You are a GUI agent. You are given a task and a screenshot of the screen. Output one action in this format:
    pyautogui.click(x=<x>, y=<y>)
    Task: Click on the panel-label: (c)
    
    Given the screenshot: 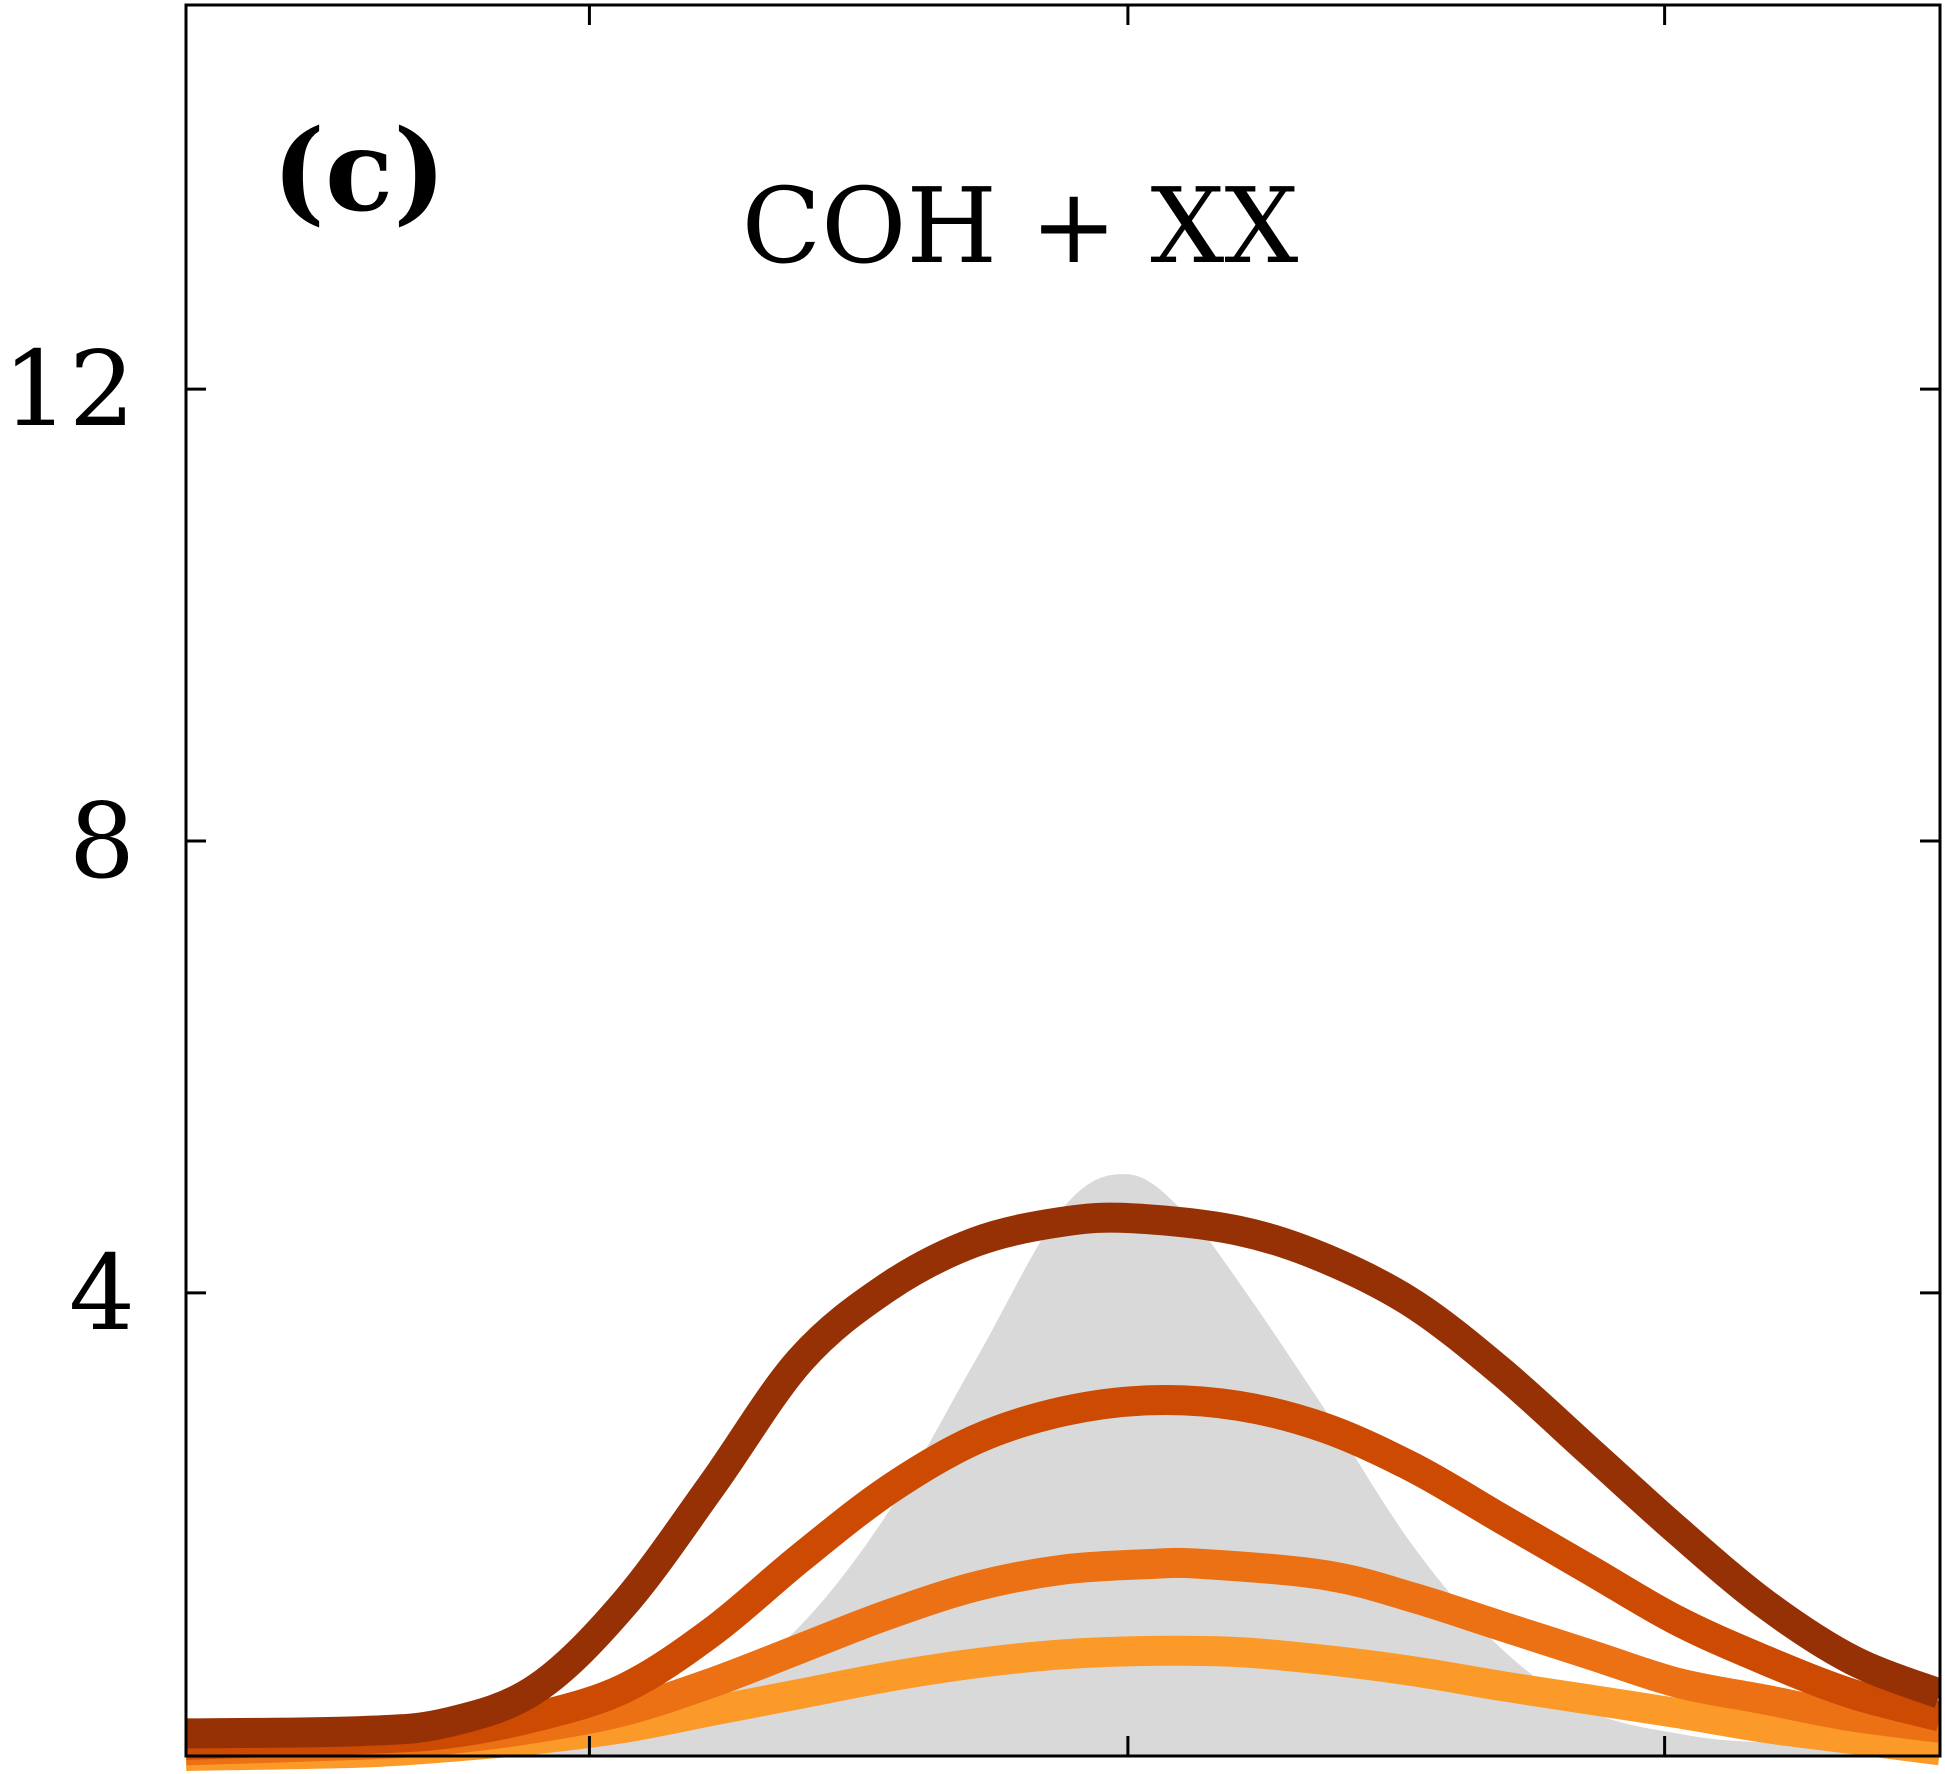 What is the action you would take?
    pyautogui.click(x=359, y=171)
    